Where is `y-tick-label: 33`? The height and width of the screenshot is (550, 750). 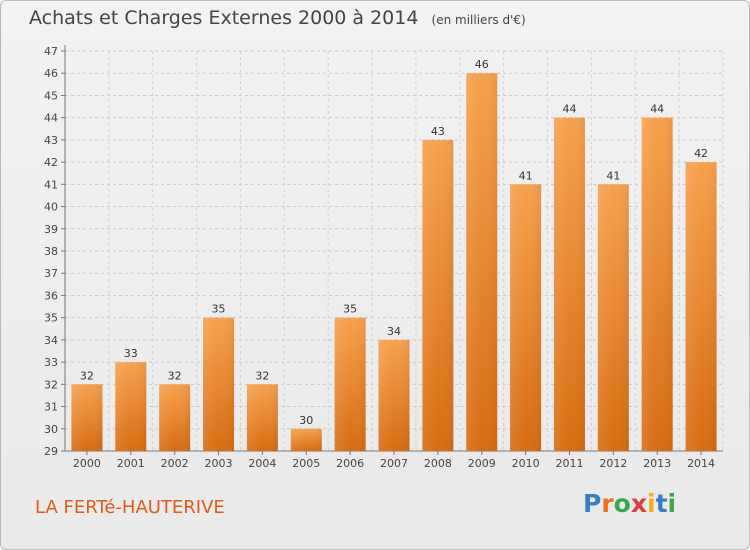
y-tick-label: 33 is located at coordinates (51, 362).